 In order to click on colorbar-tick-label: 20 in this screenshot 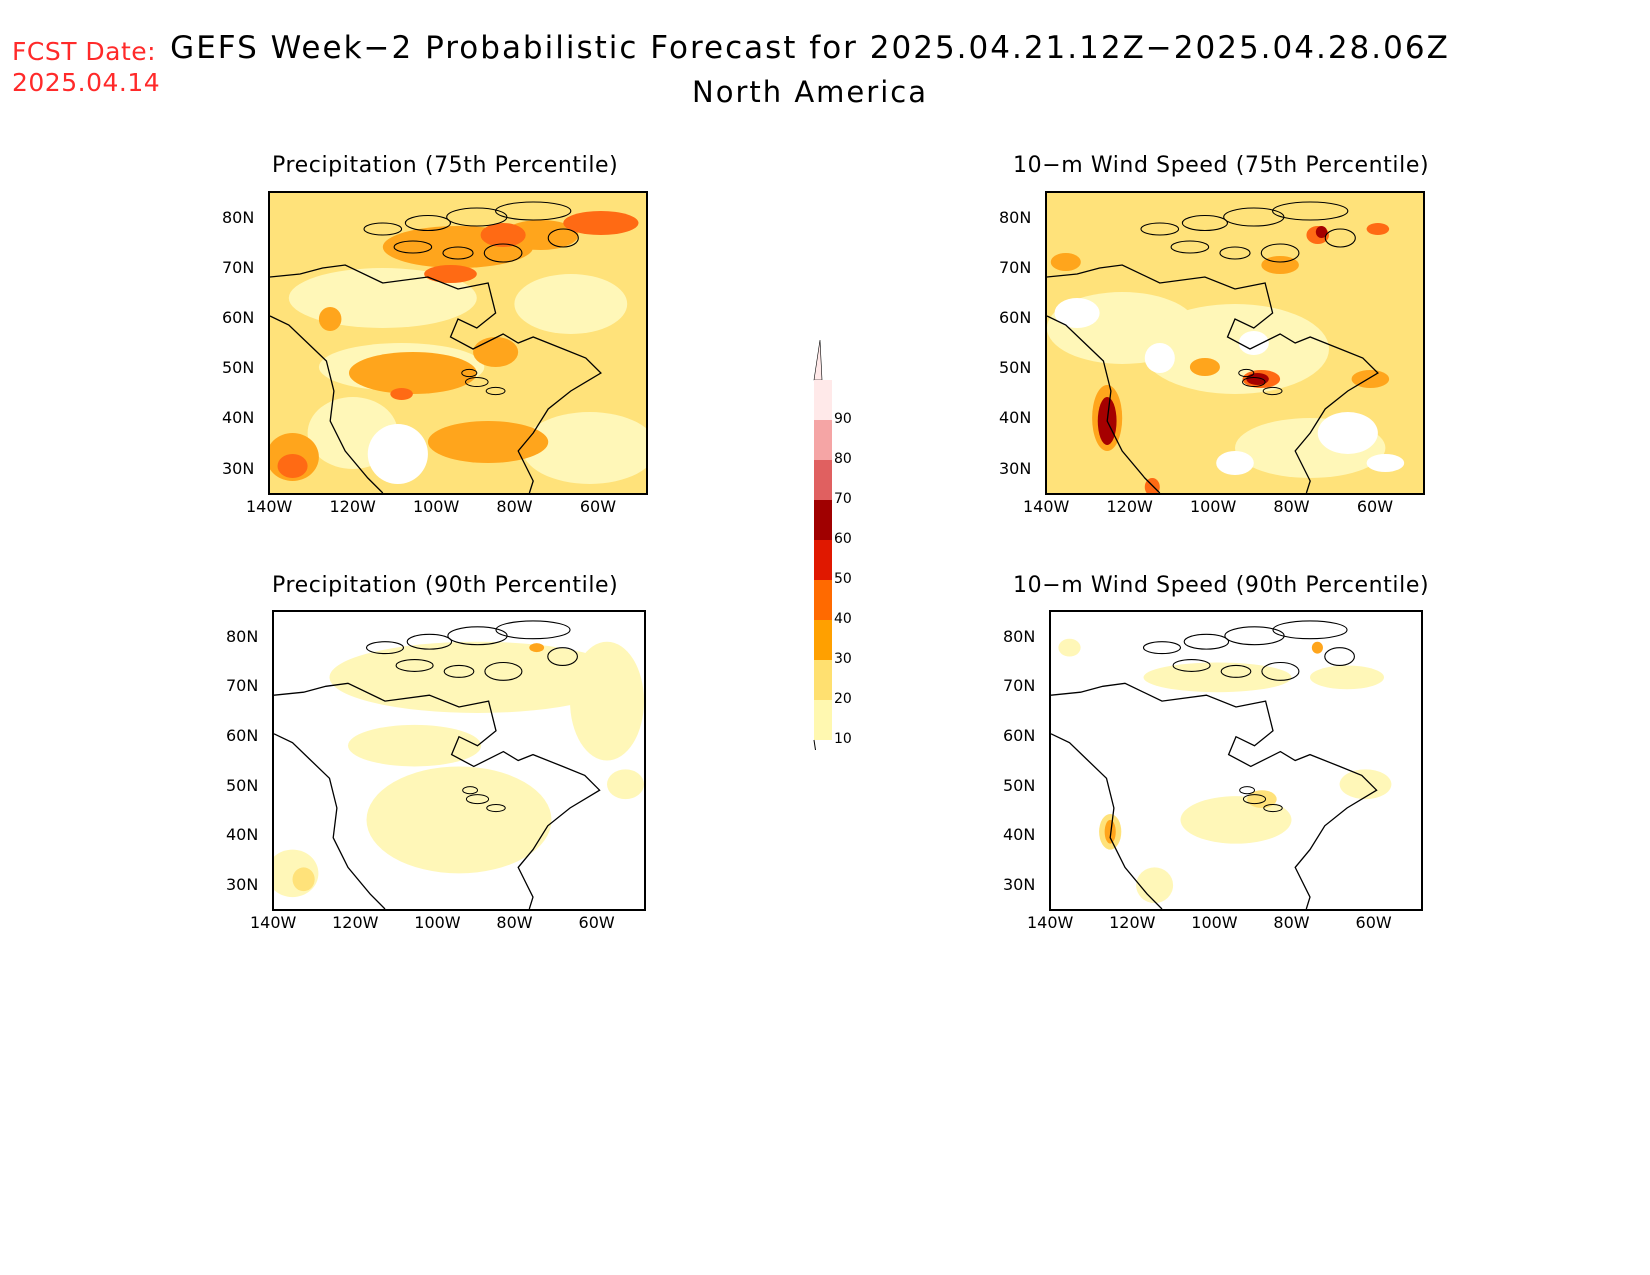, I will do `click(843, 699)`.